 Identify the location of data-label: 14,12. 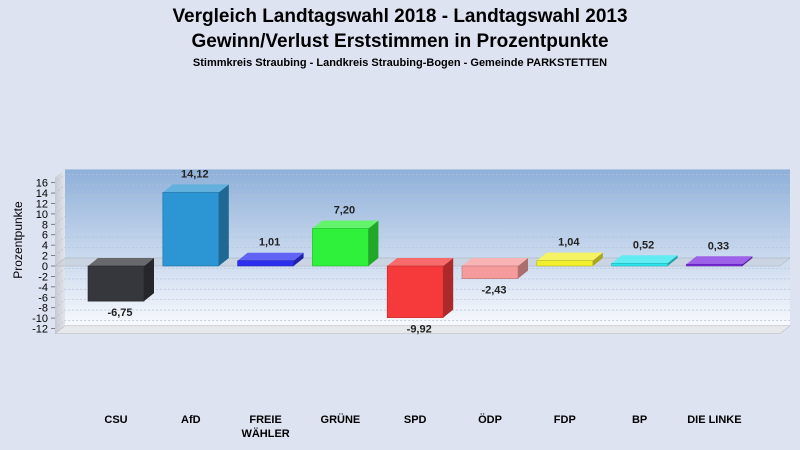
(195, 174).